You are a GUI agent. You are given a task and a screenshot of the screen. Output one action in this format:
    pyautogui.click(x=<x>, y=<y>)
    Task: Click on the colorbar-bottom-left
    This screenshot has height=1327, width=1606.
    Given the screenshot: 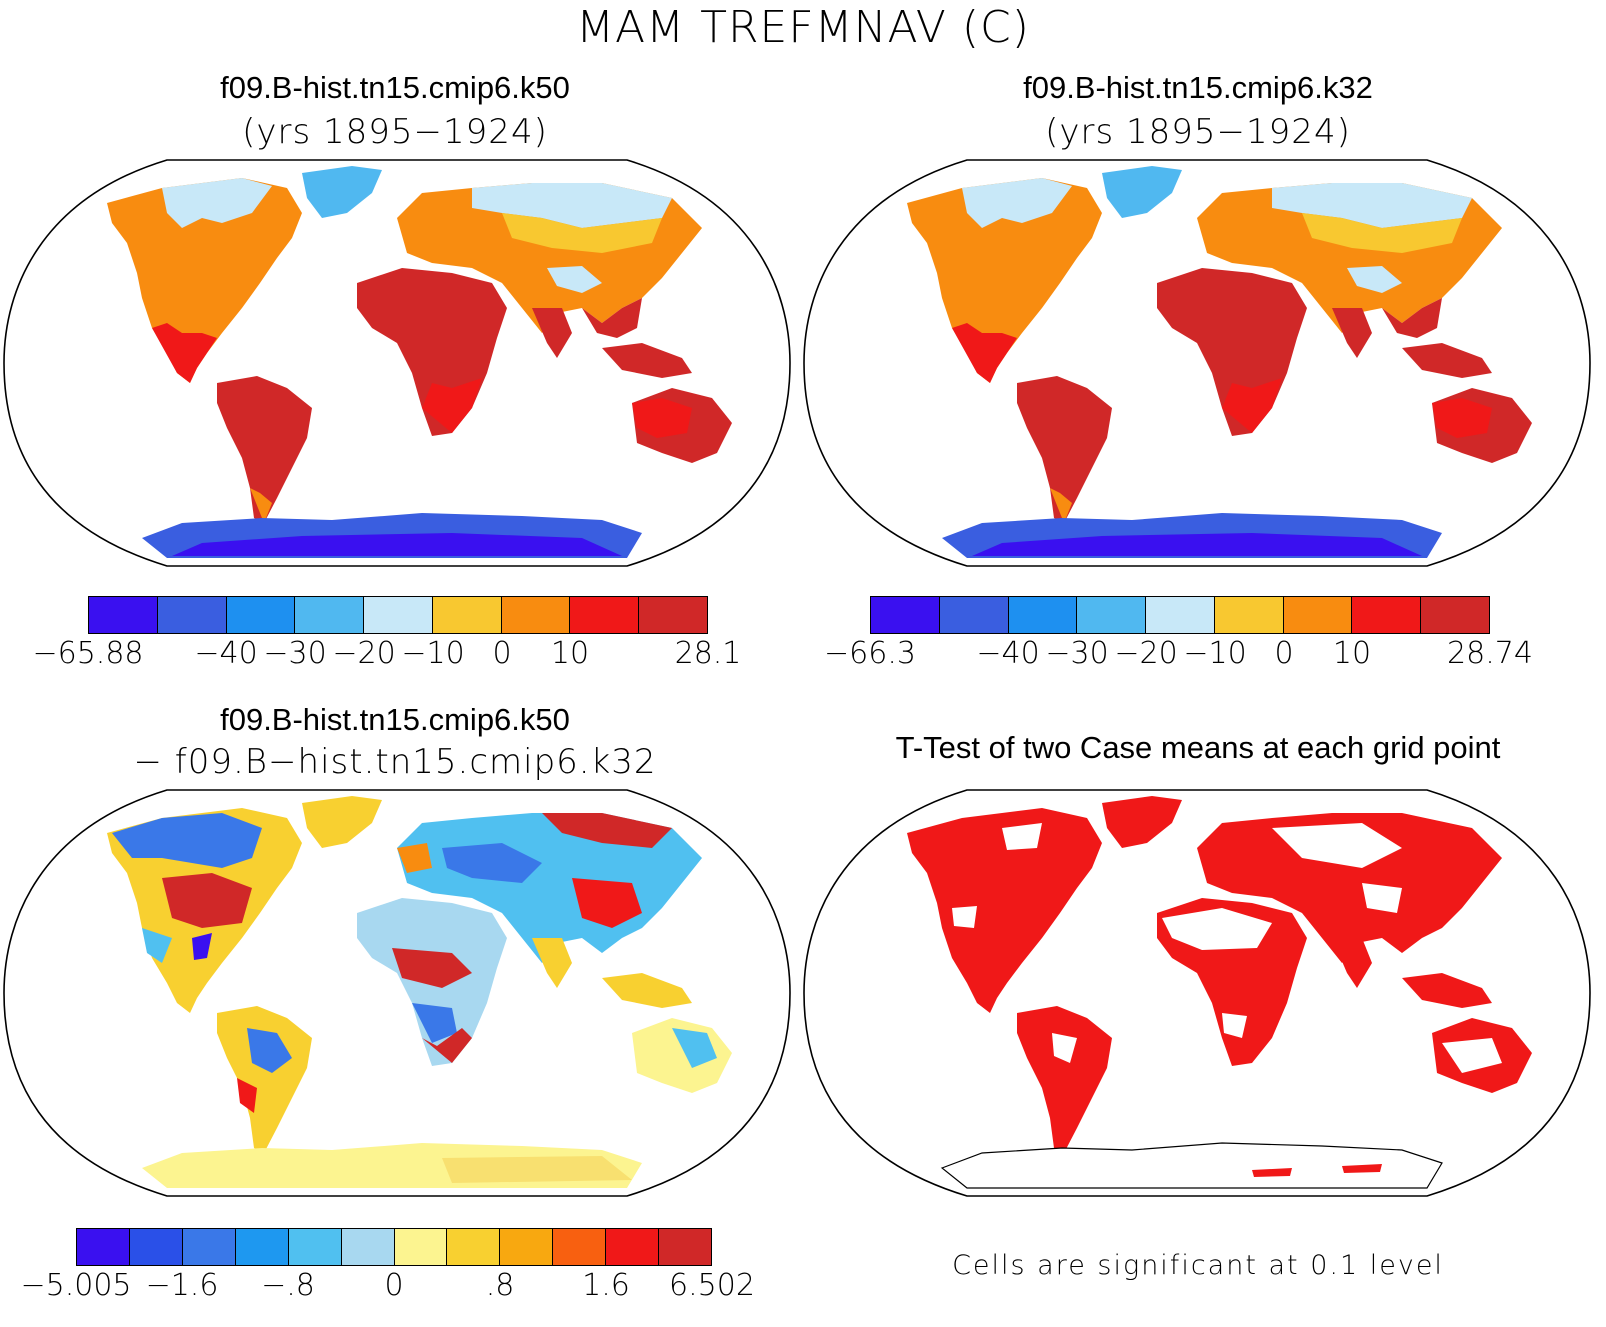 What is the action you would take?
    pyautogui.click(x=394, y=1247)
    